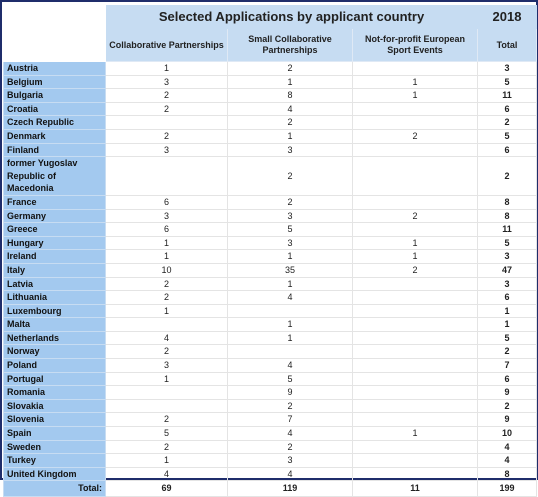  Describe the element at coordinates (166, 488) in the screenshot. I see `value-cell: 69` at that location.